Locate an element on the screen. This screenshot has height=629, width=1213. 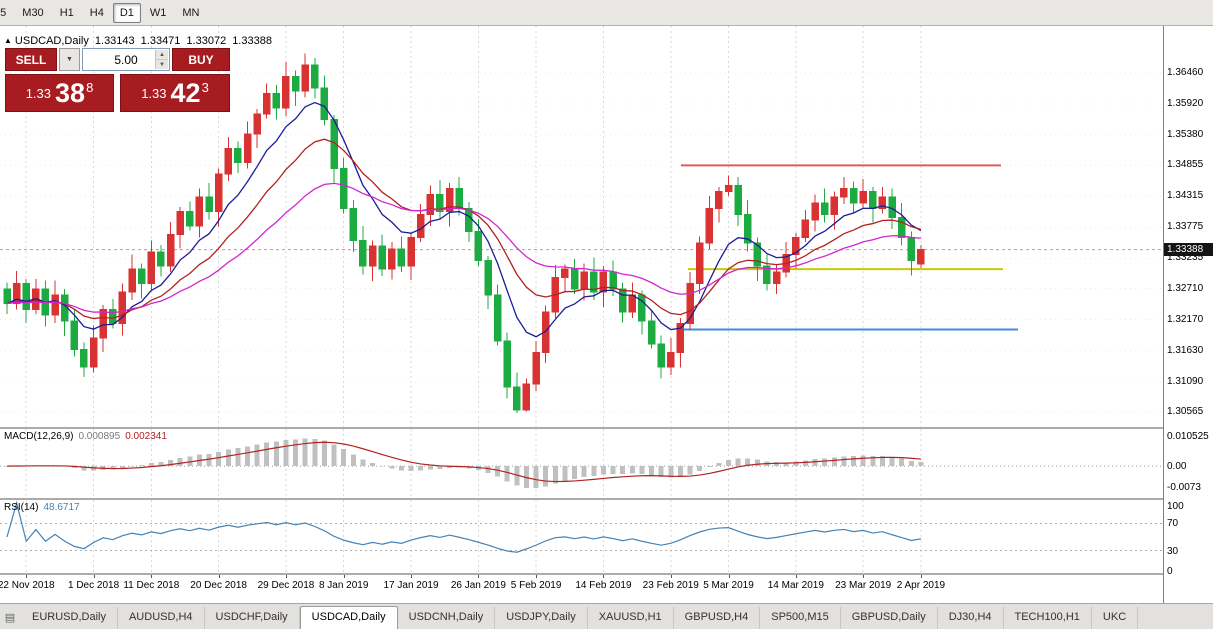
macd-main-value: 0.000895 is located at coordinates (99, 436).